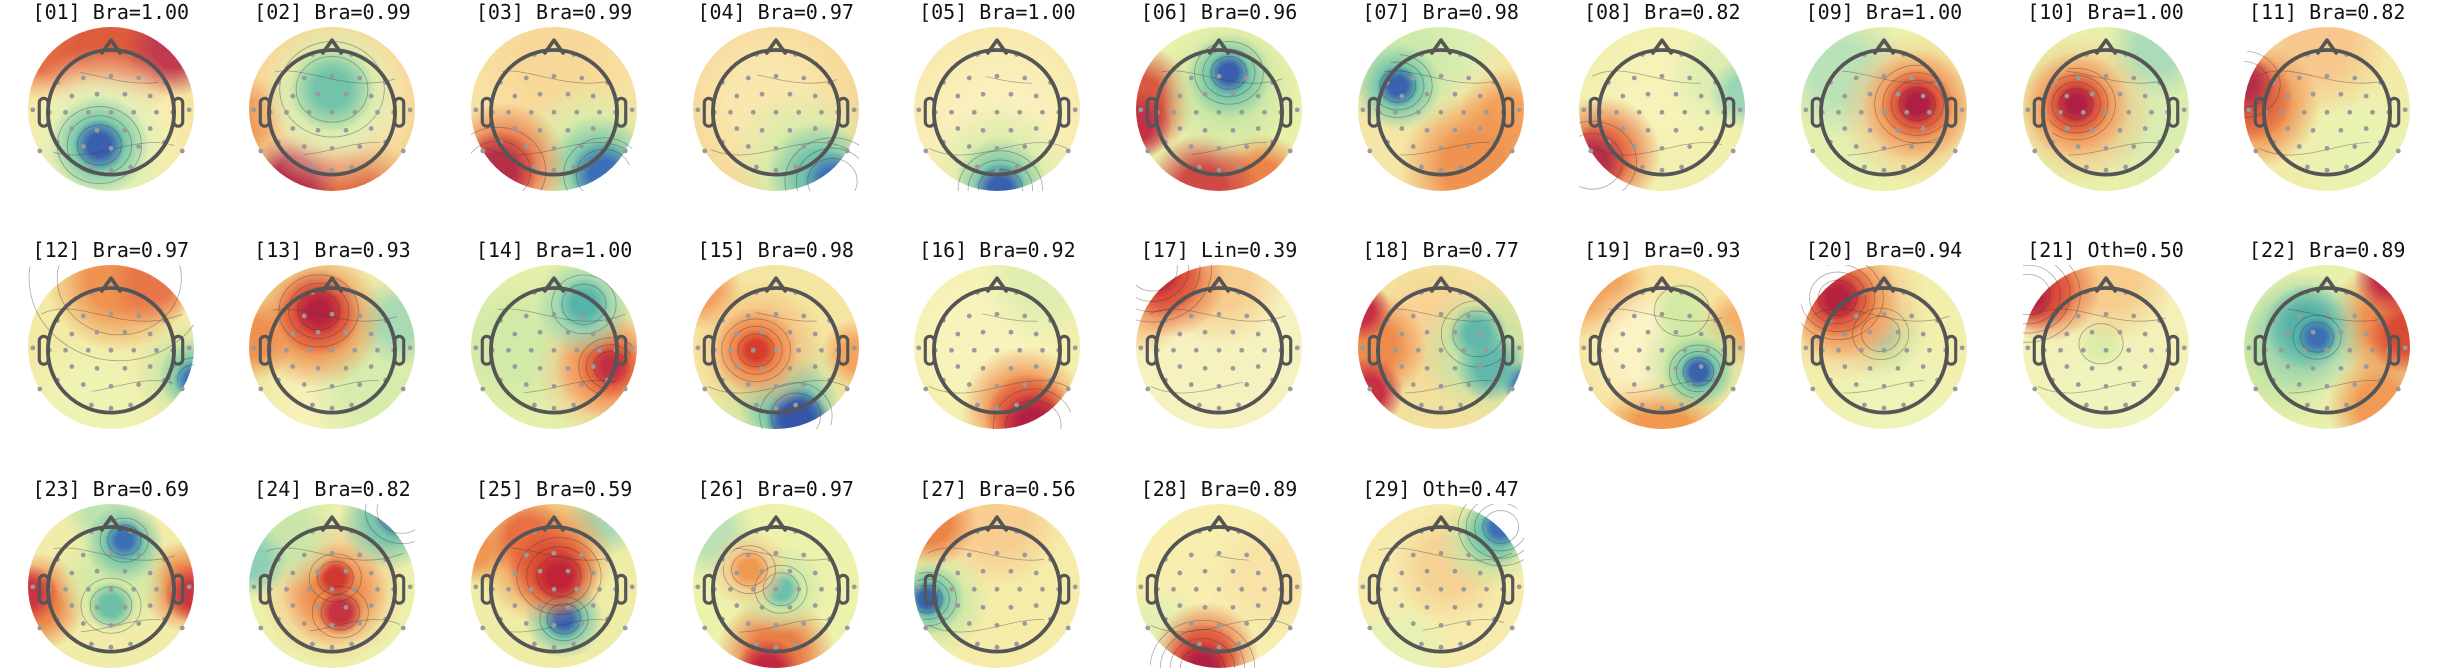 This screenshot has width=2438, height=669. I want to click on topomap-tile: [29] Oth=0.47, so click(1441, 574).